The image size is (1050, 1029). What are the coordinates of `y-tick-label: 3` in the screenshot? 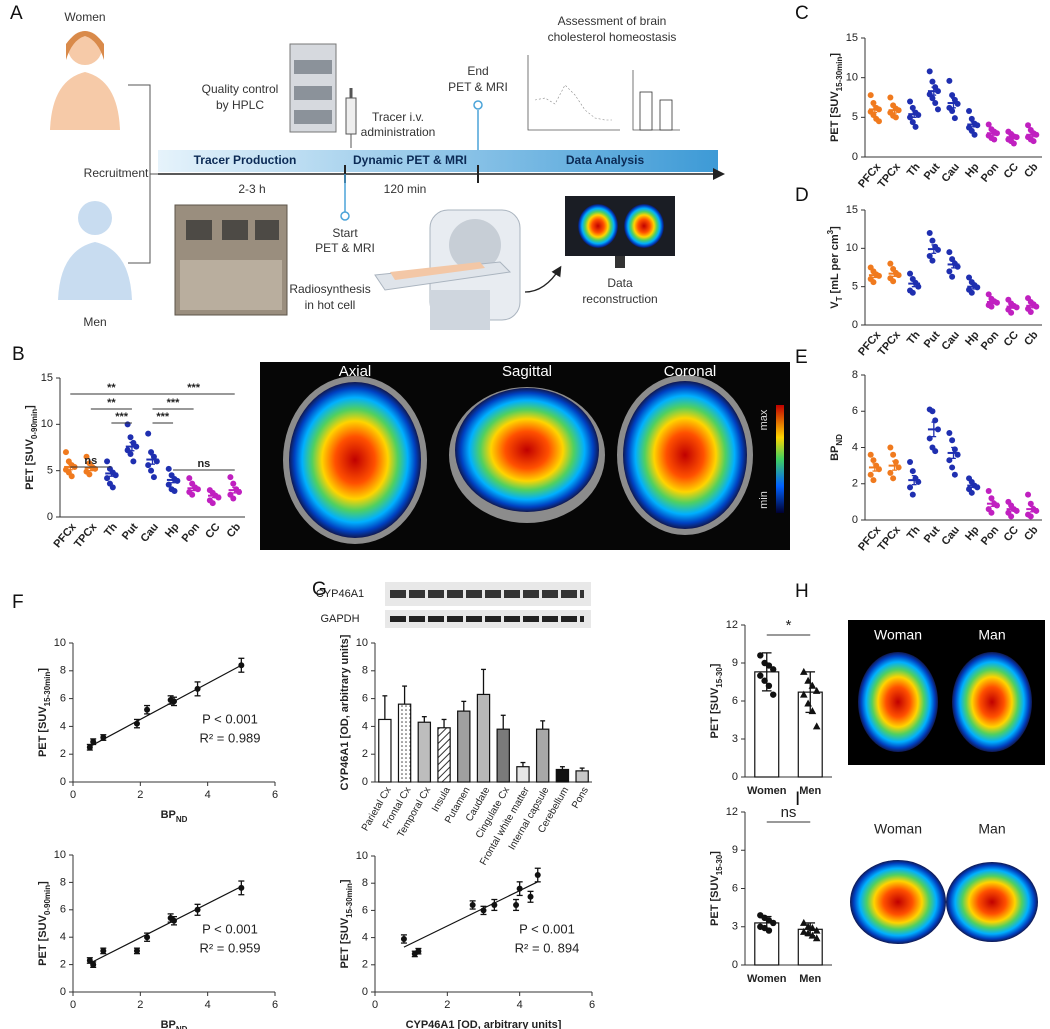 It's located at (735, 927).